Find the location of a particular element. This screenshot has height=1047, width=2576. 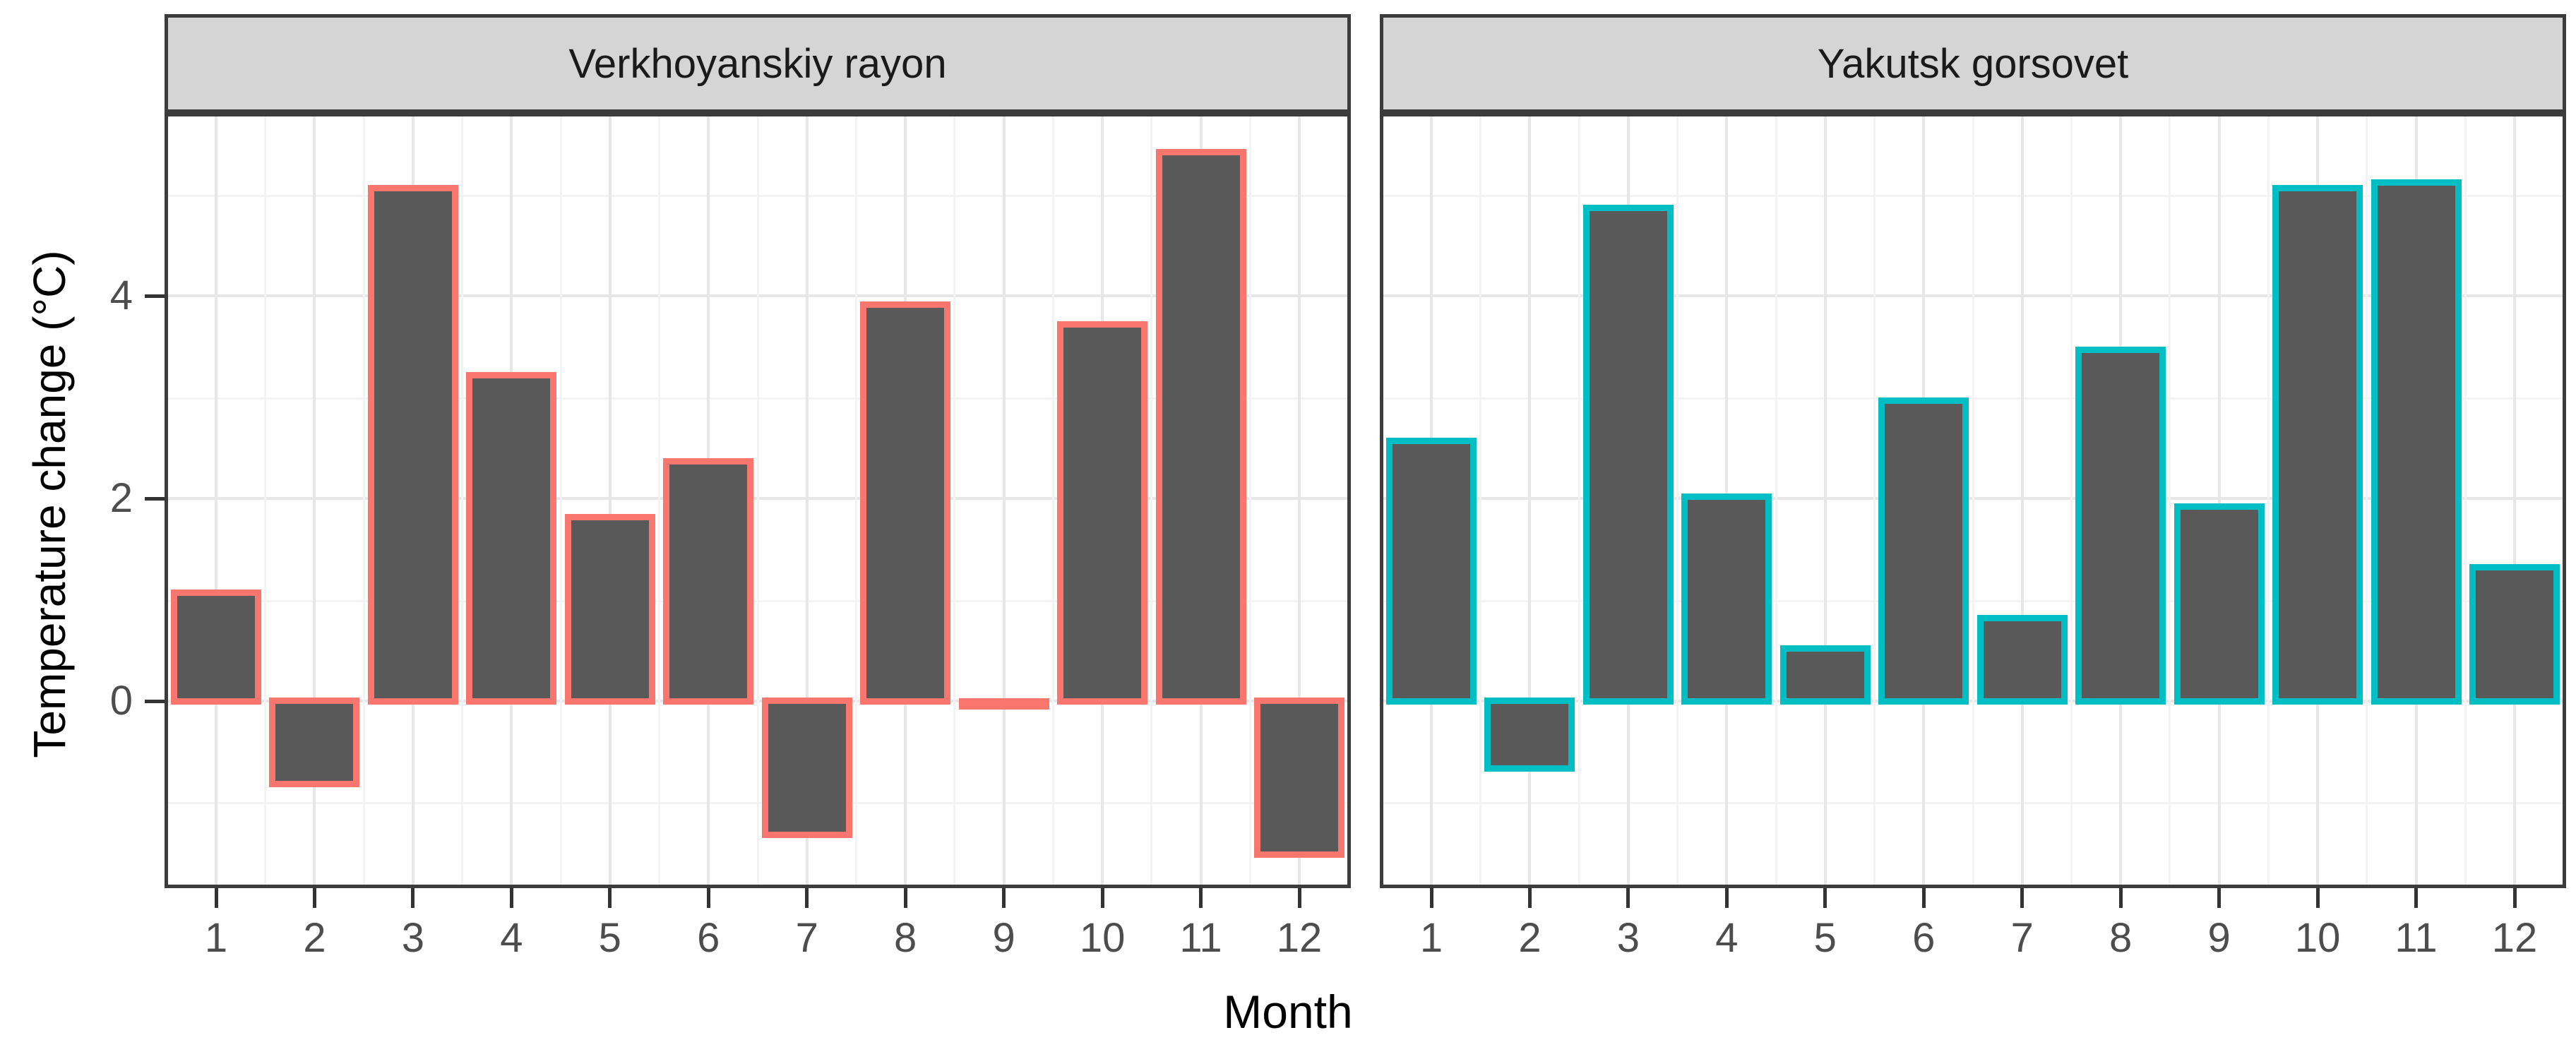

x-tick-label: 12 is located at coordinates (1299, 938).